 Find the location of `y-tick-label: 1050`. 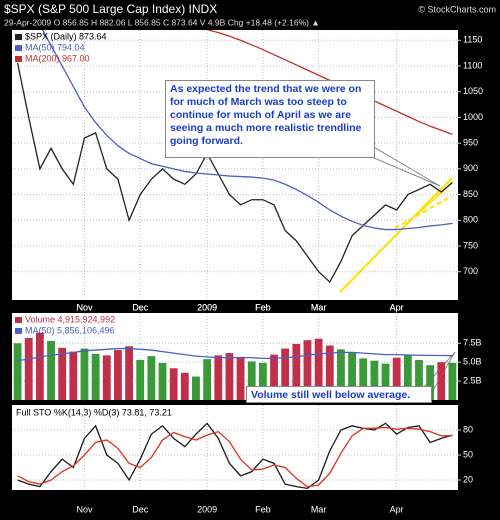

y-tick-label: 1050 is located at coordinates (473, 91).